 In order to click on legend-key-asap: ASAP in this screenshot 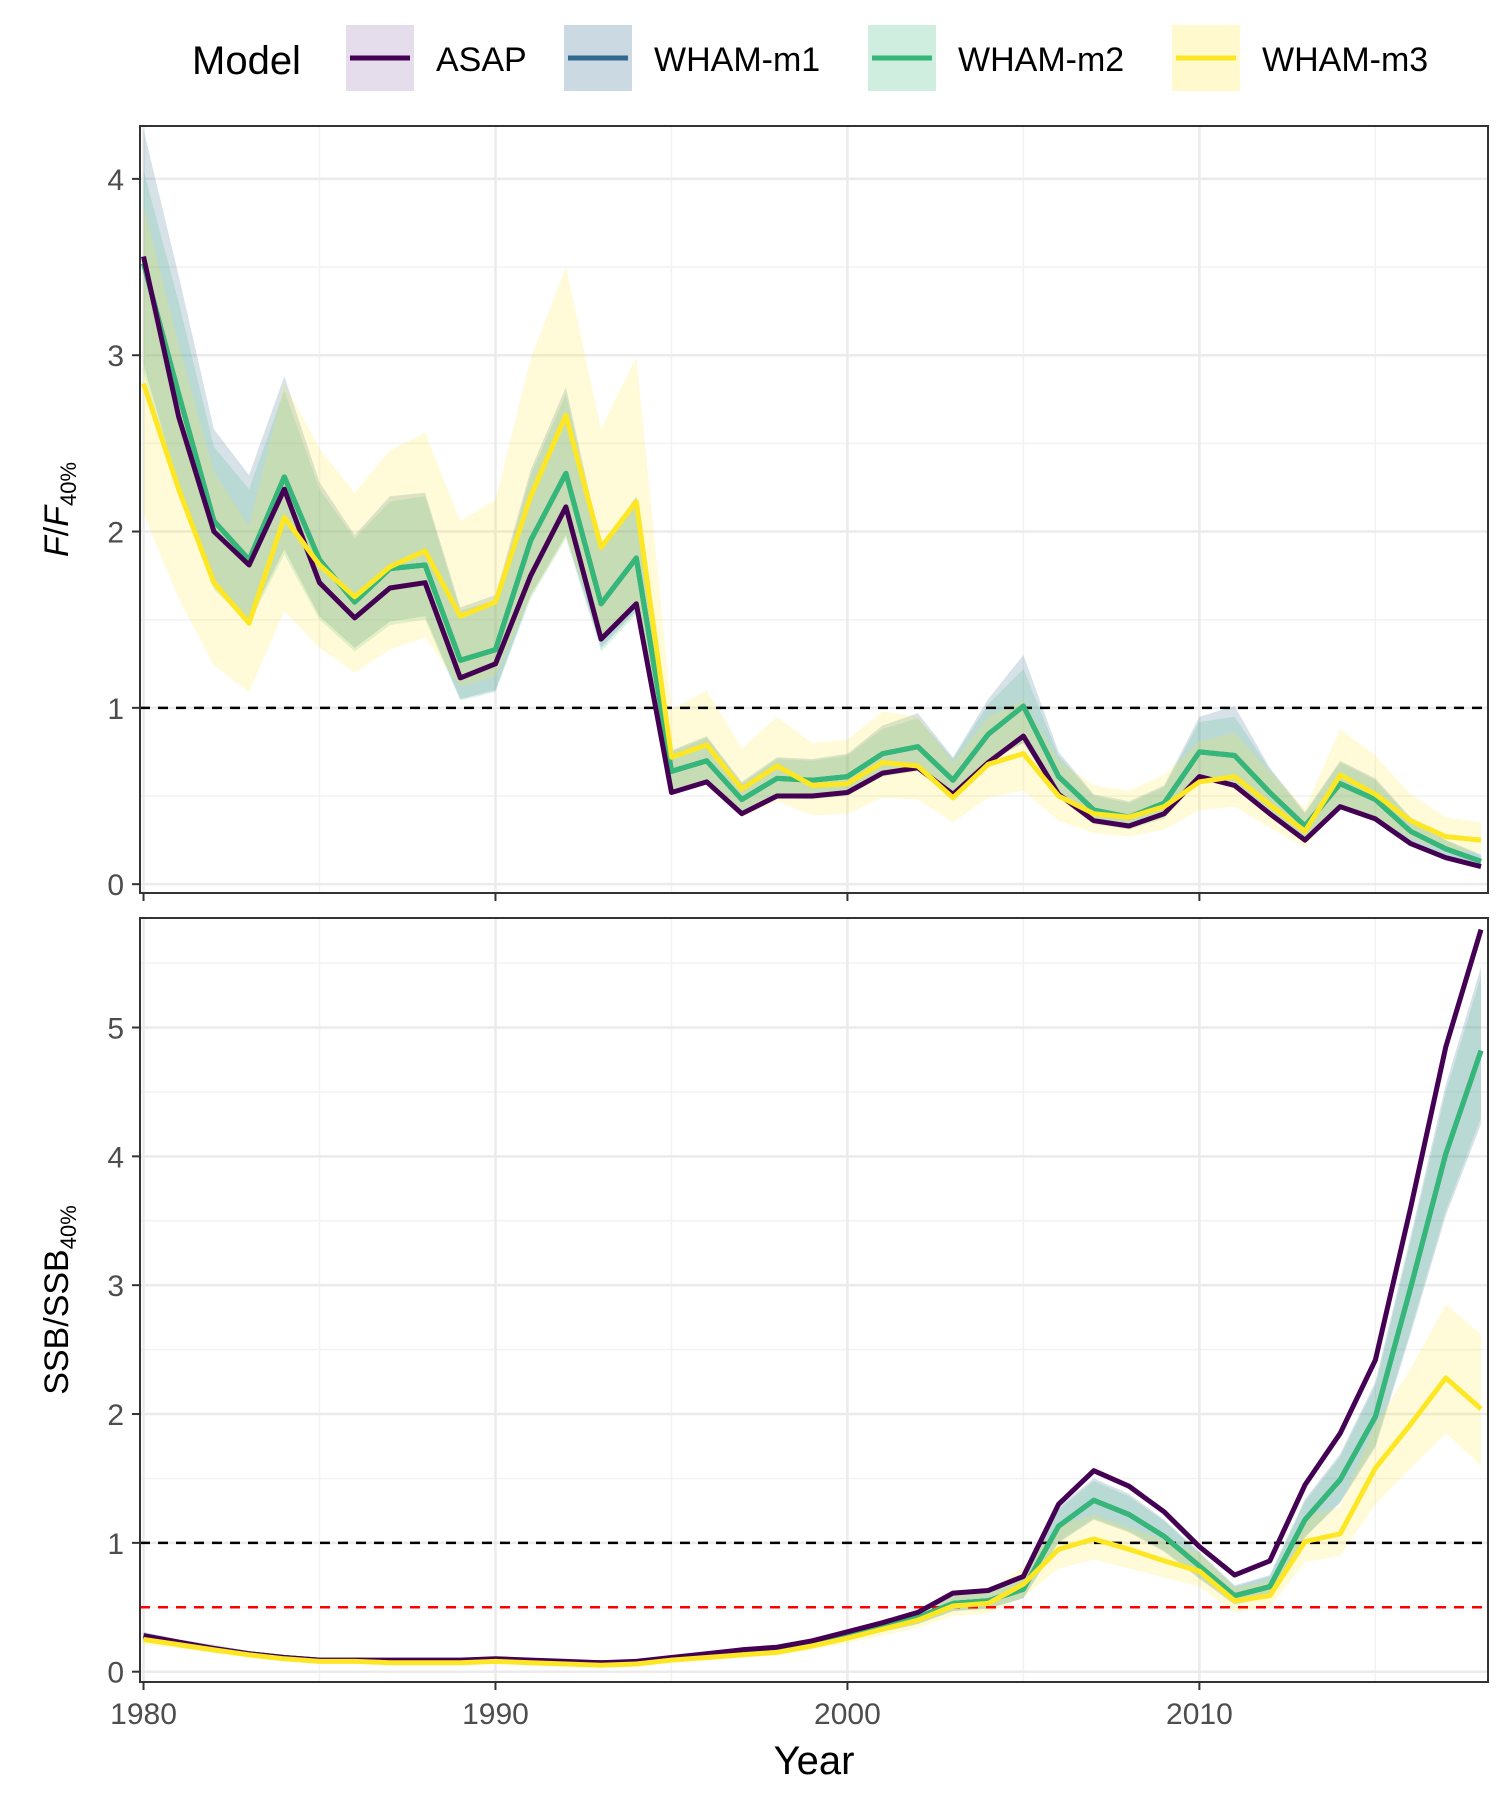, I will do `click(436, 58)`.